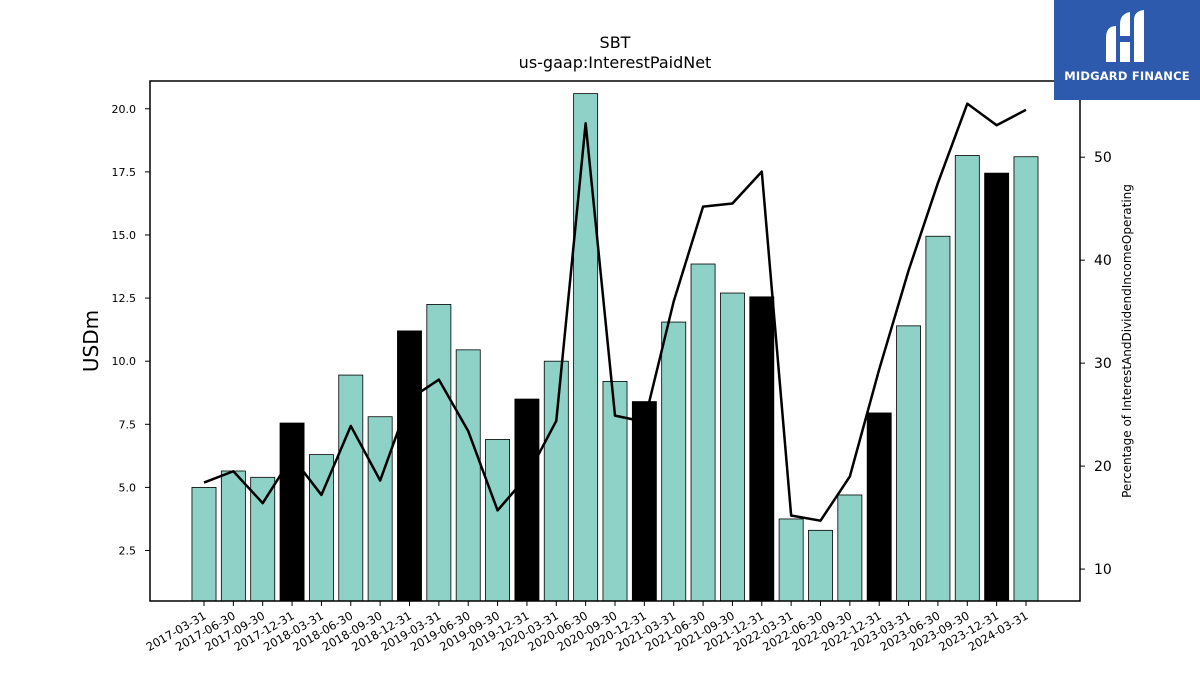 The width and height of the screenshot is (1200, 675). I want to click on brand-logo: MIDGARD FINANCE, so click(1127, 50).